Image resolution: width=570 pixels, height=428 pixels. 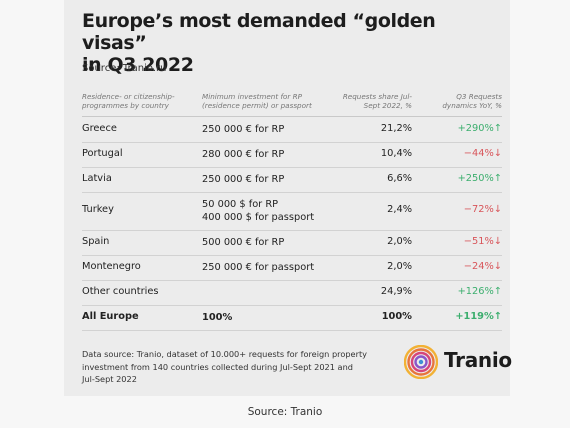 I want to click on row-dynamics: +126%↑, so click(x=479, y=291).